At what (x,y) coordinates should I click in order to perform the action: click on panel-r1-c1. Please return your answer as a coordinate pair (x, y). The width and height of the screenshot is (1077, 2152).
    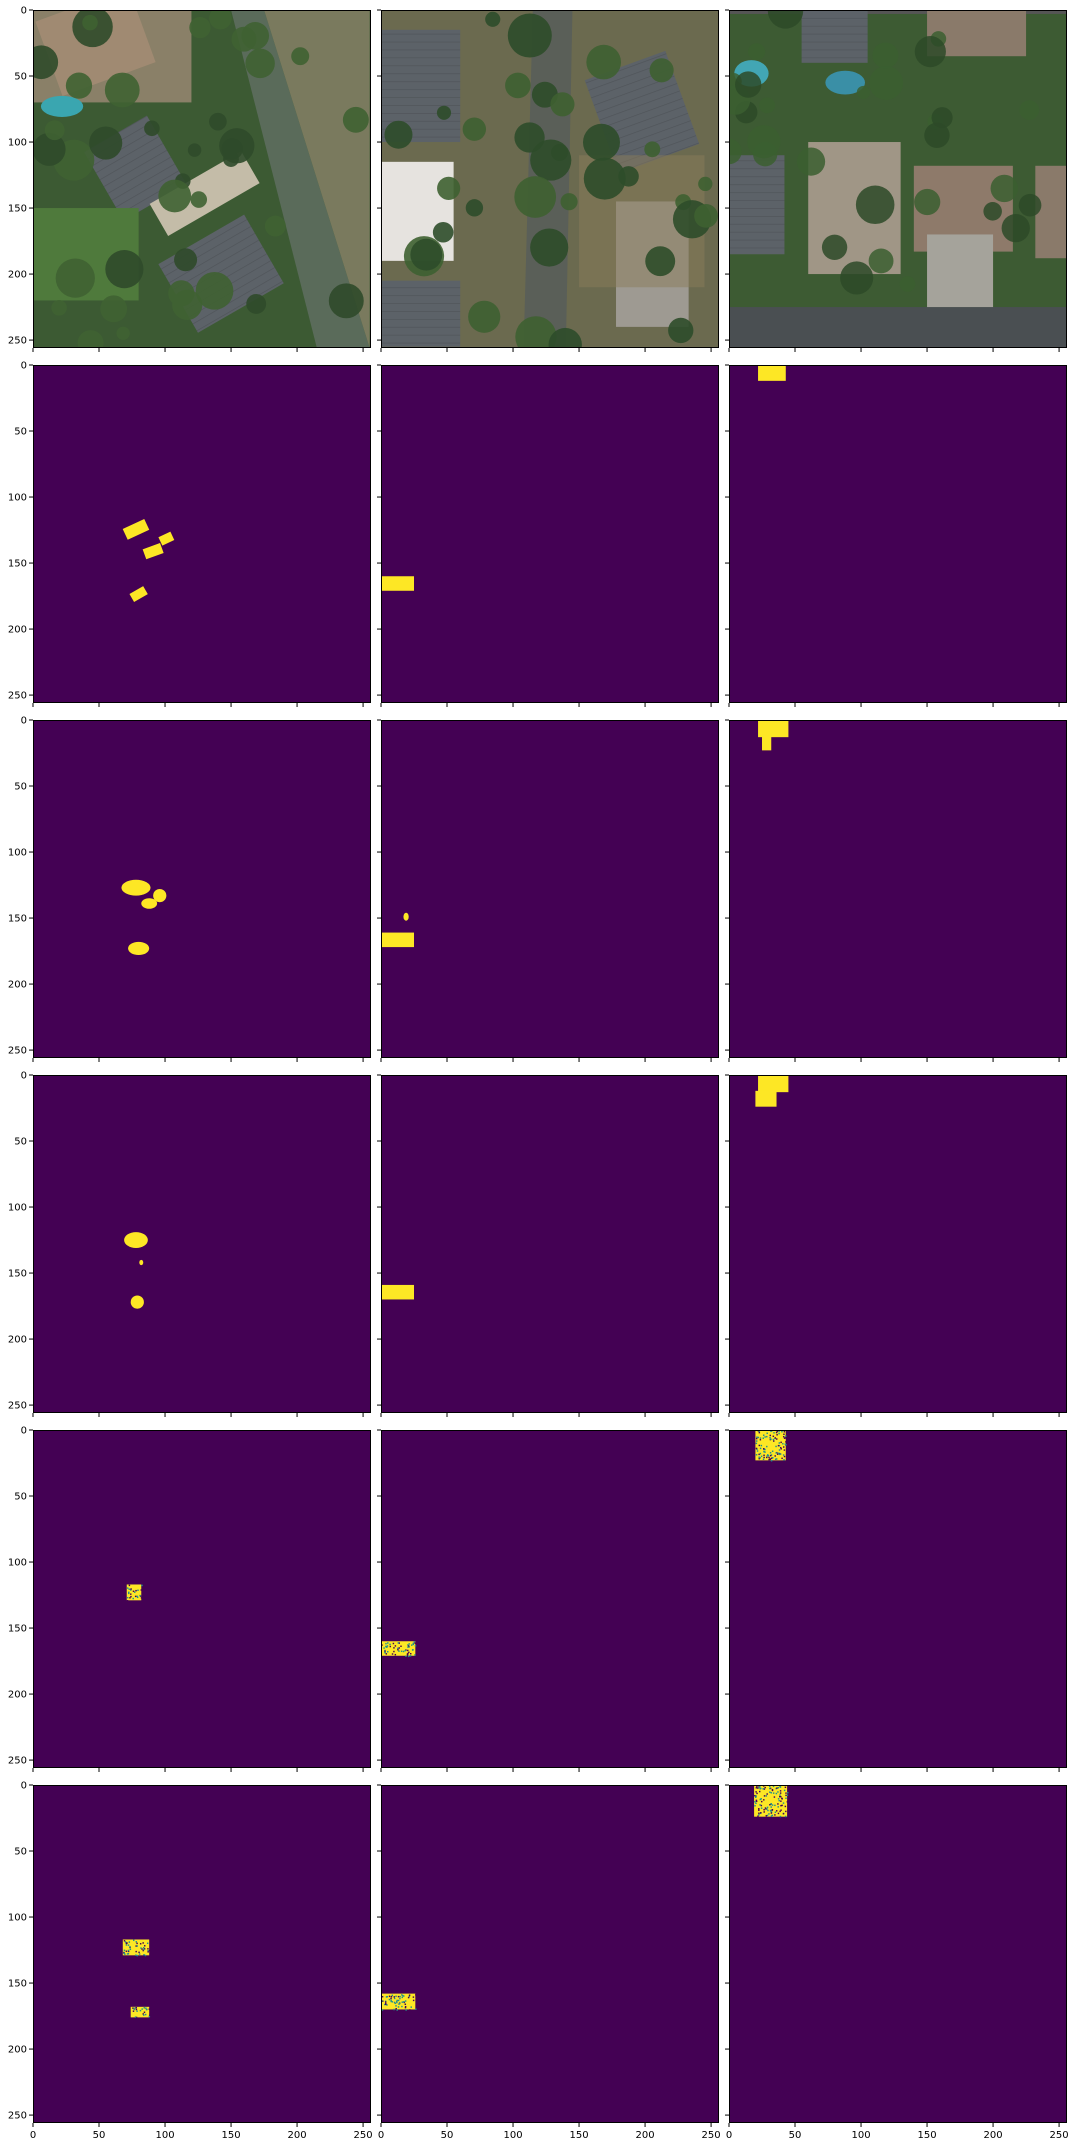
    Looking at the image, I should click on (550, 534).